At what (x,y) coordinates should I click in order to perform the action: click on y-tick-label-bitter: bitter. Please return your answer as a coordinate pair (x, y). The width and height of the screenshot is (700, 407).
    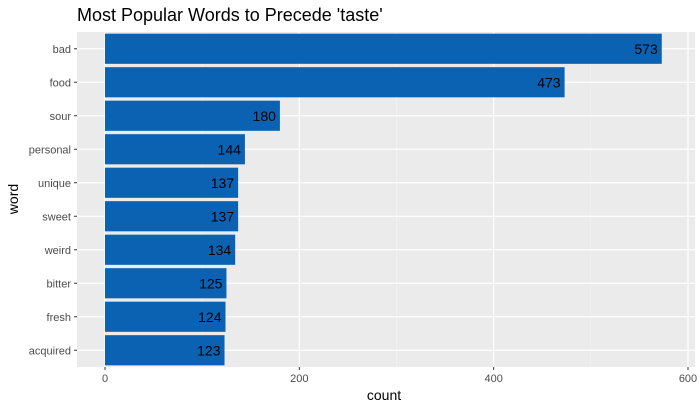
    Looking at the image, I should click on (59, 284).